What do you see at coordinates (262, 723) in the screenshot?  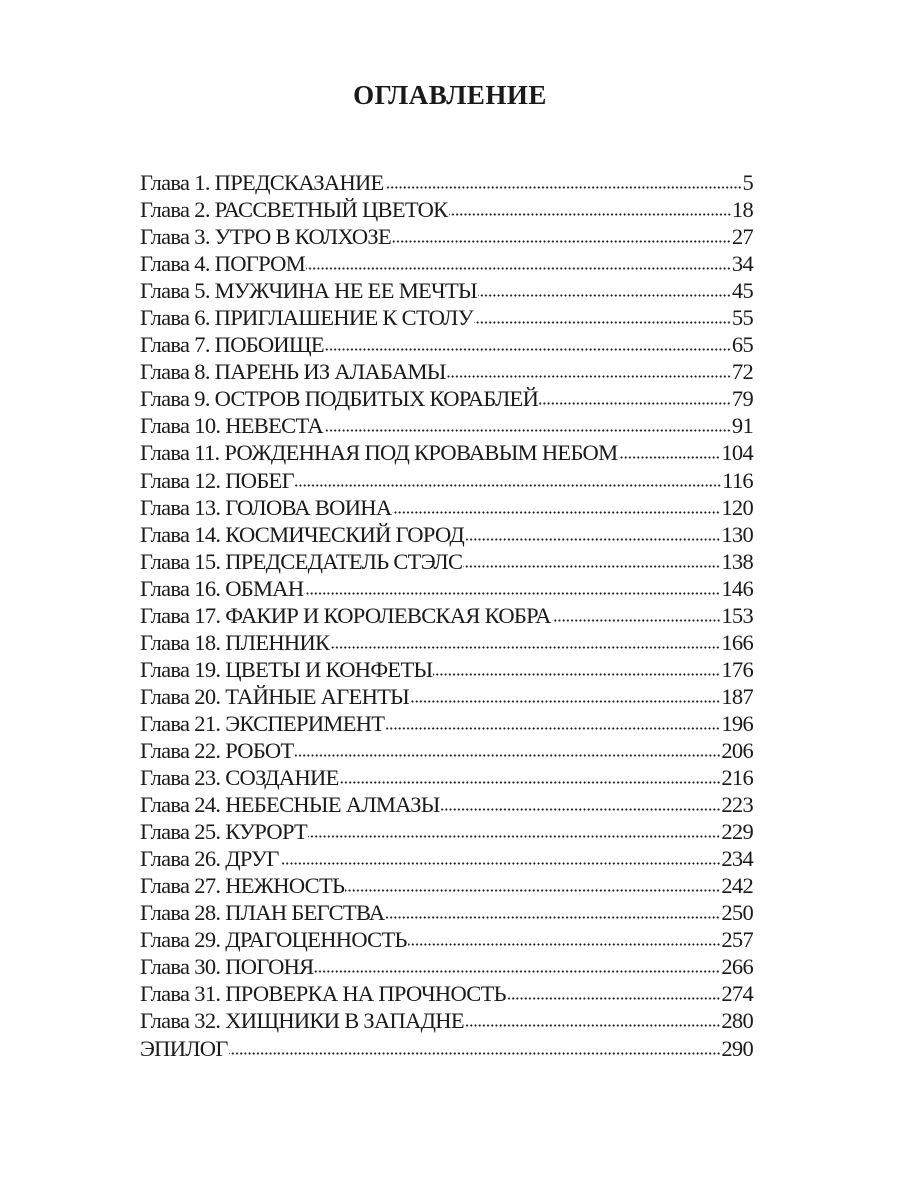 I see `toc-entry-title: Глава 21. ЭКСПЕРИМЕНТ` at bounding box center [262, 723].